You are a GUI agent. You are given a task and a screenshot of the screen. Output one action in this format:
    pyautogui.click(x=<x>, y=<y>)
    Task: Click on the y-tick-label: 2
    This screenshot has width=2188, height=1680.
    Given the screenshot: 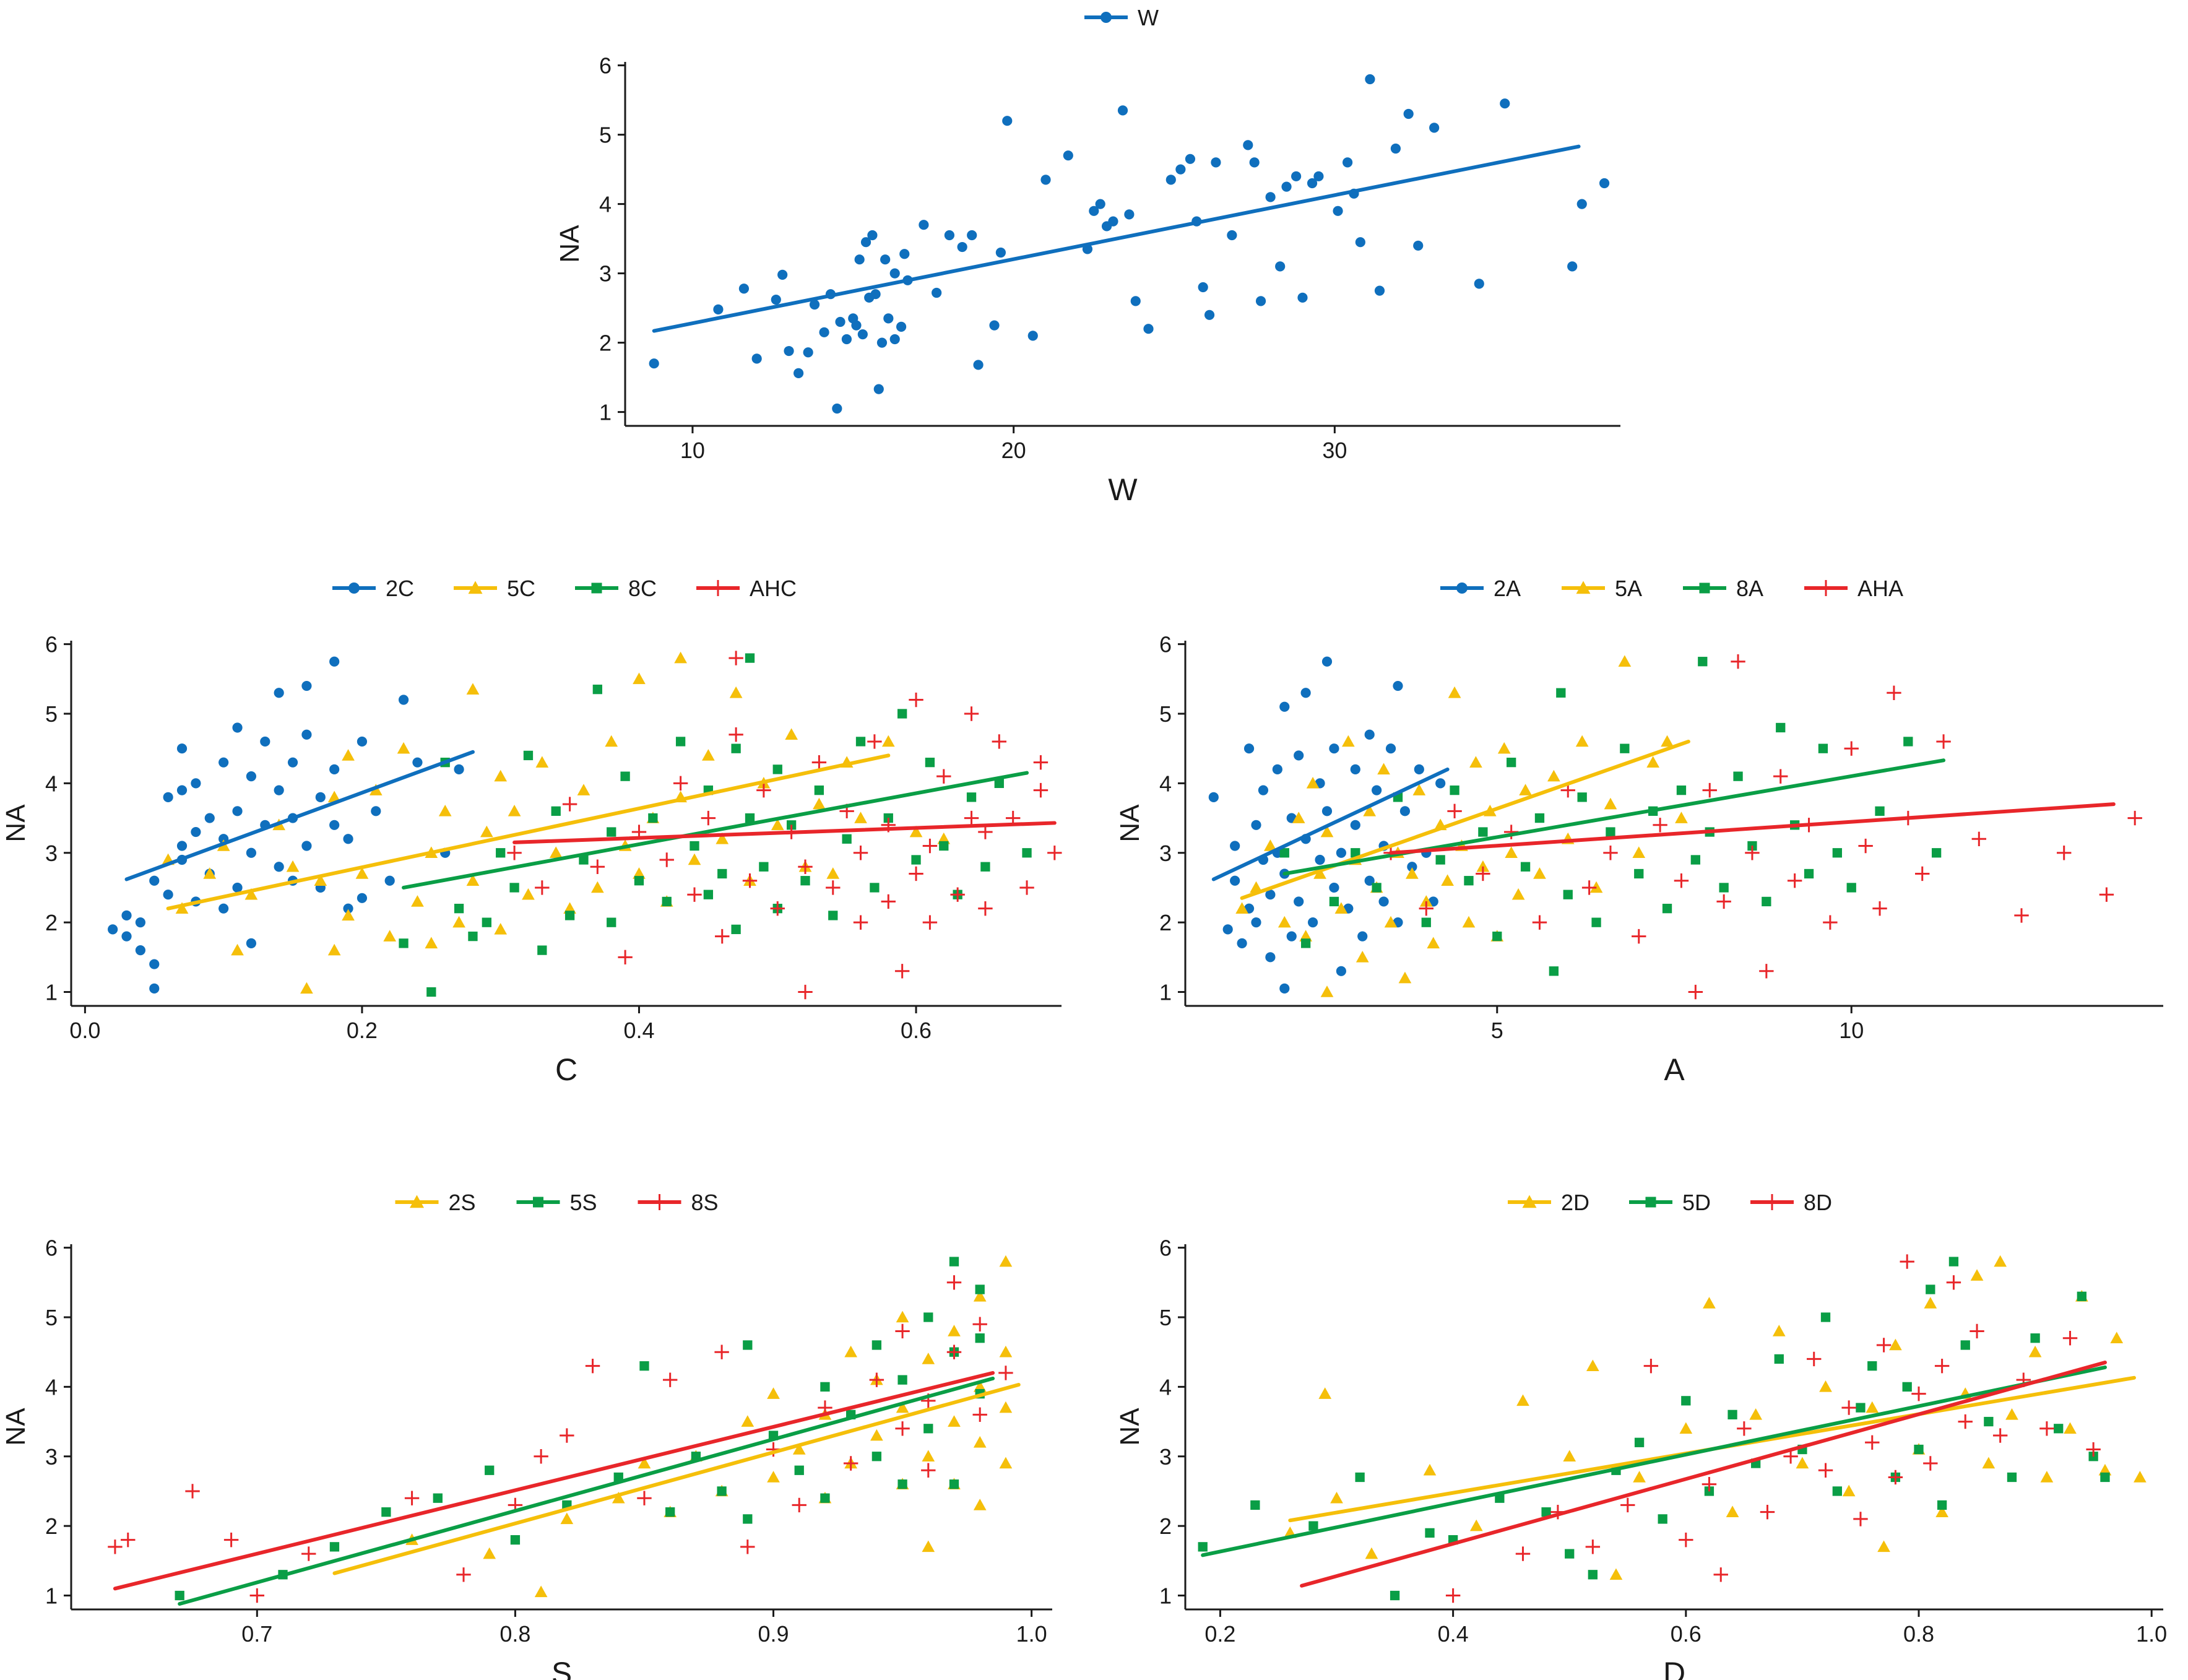 What is the action you would take?
    pyautogui.click(x=51, y=1526)
    